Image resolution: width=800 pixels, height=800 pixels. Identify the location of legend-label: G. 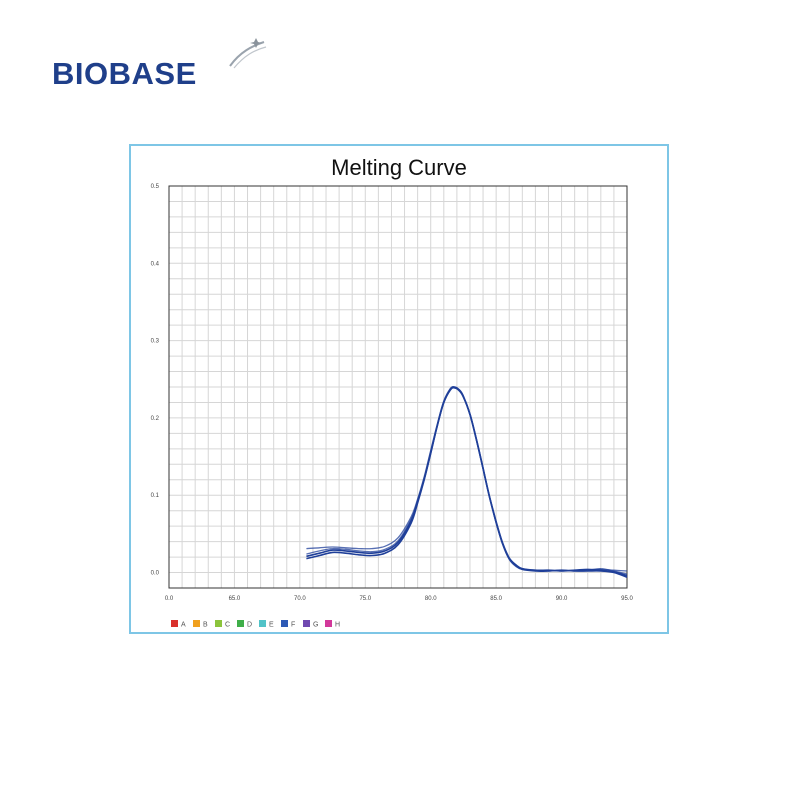
(315, 625).